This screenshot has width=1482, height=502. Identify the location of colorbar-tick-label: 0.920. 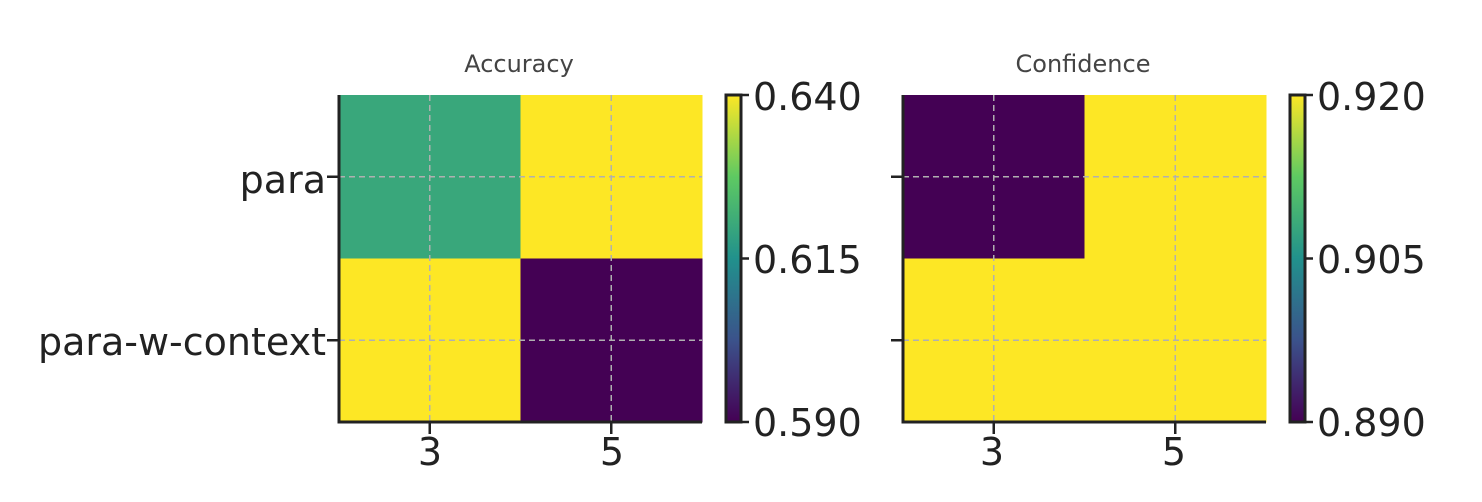
(1371, 97).